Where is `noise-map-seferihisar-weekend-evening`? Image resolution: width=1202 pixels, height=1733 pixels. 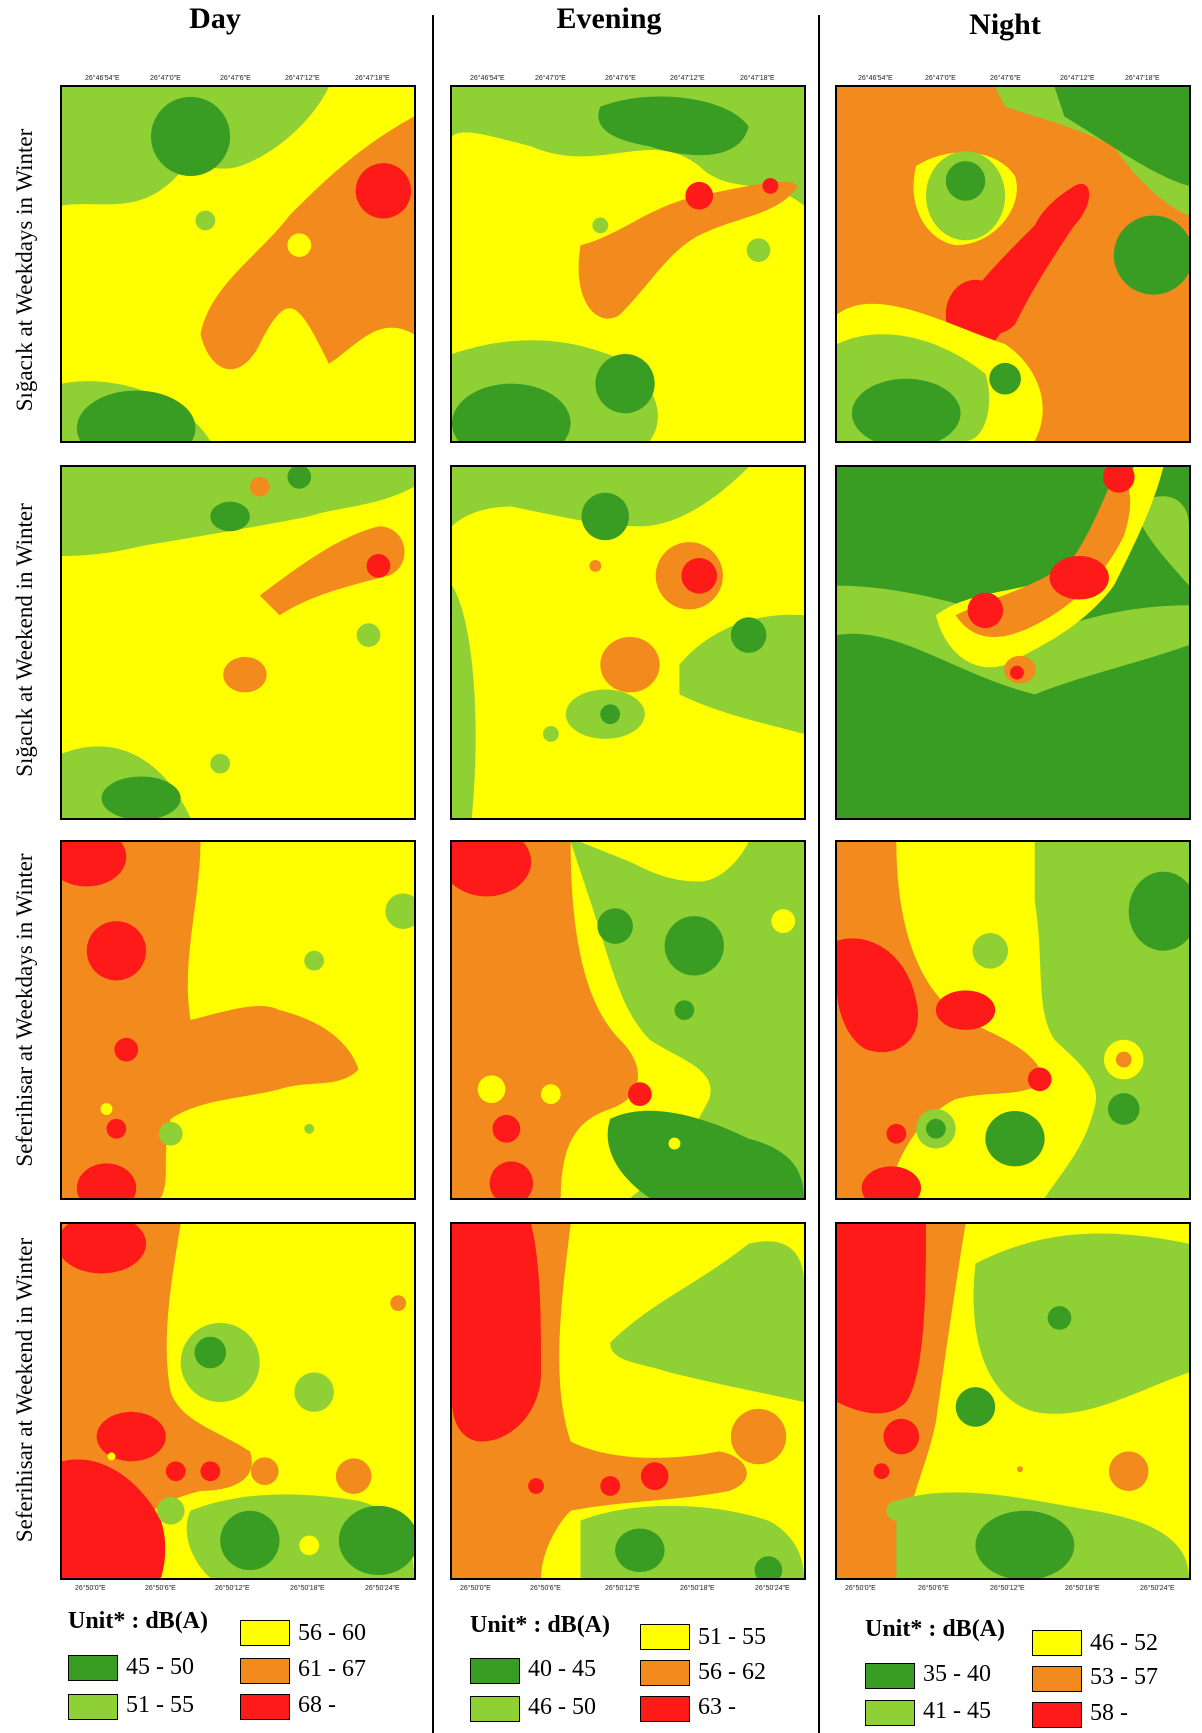
noise-map-seferihisar-weekend-evening is located at coordinates (628, 1401).